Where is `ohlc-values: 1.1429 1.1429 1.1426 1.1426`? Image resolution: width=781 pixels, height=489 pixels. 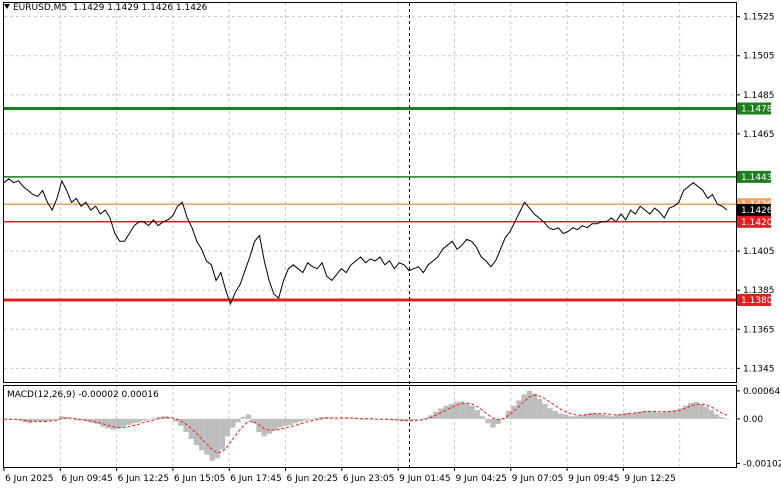
ohlc-values: 1.1429 1.1429 1.1426 1.1426 is located at coordinates (140, 8).